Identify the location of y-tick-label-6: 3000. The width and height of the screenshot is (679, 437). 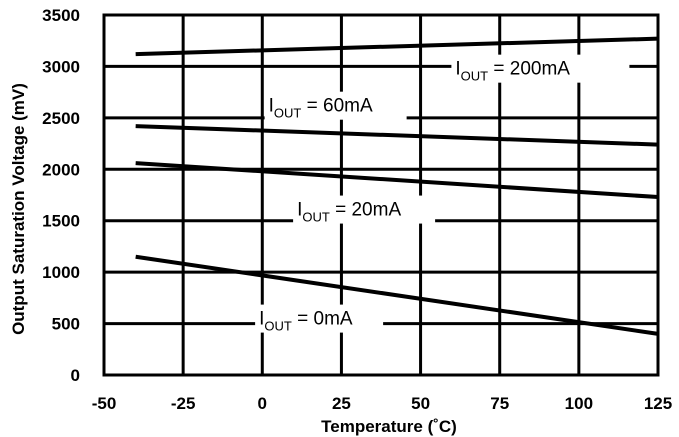
(61, 66).